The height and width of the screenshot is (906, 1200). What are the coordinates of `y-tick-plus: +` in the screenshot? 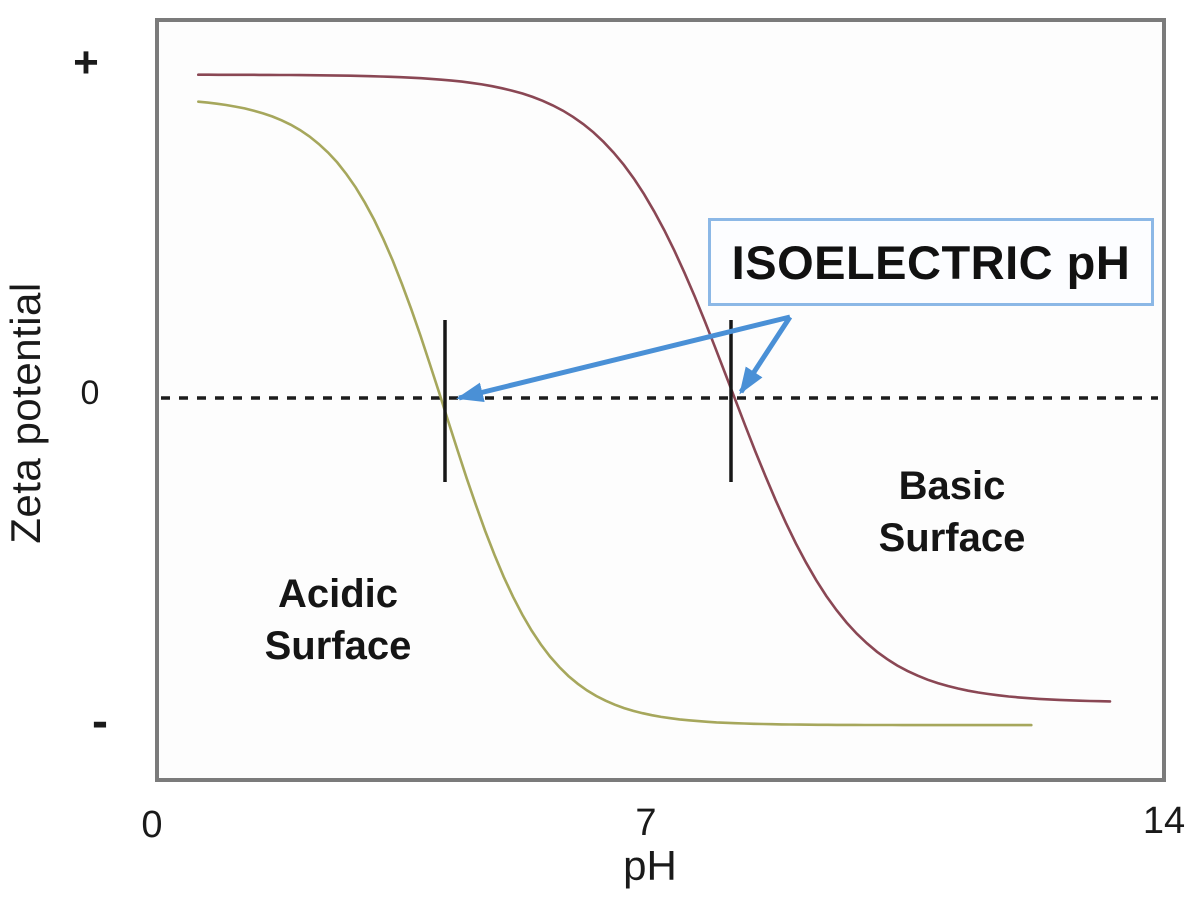 It's located at (86, 62).